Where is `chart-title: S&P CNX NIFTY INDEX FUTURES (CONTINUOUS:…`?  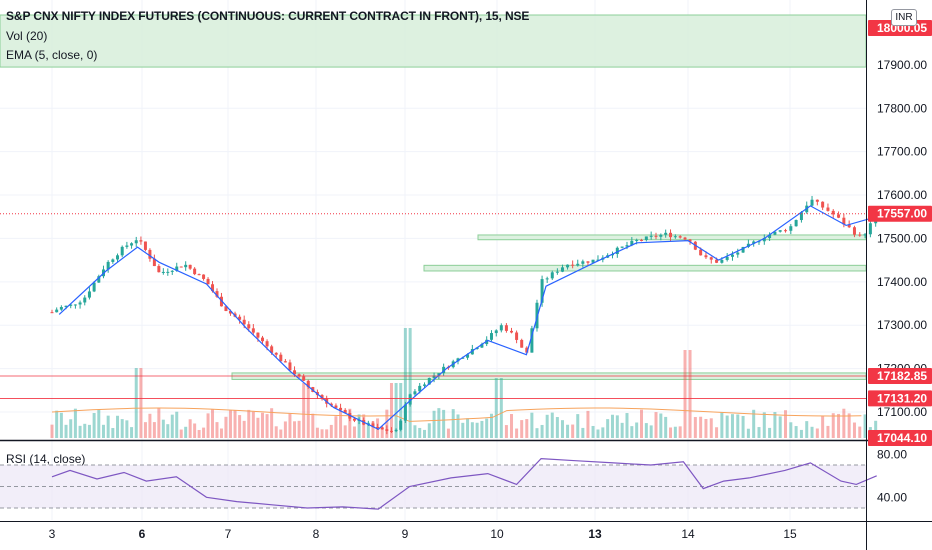
chart-title: S&P CNX NIFTY INDEX FUTURES (CONTINUOUS:… is located at coordinates (268, 16).